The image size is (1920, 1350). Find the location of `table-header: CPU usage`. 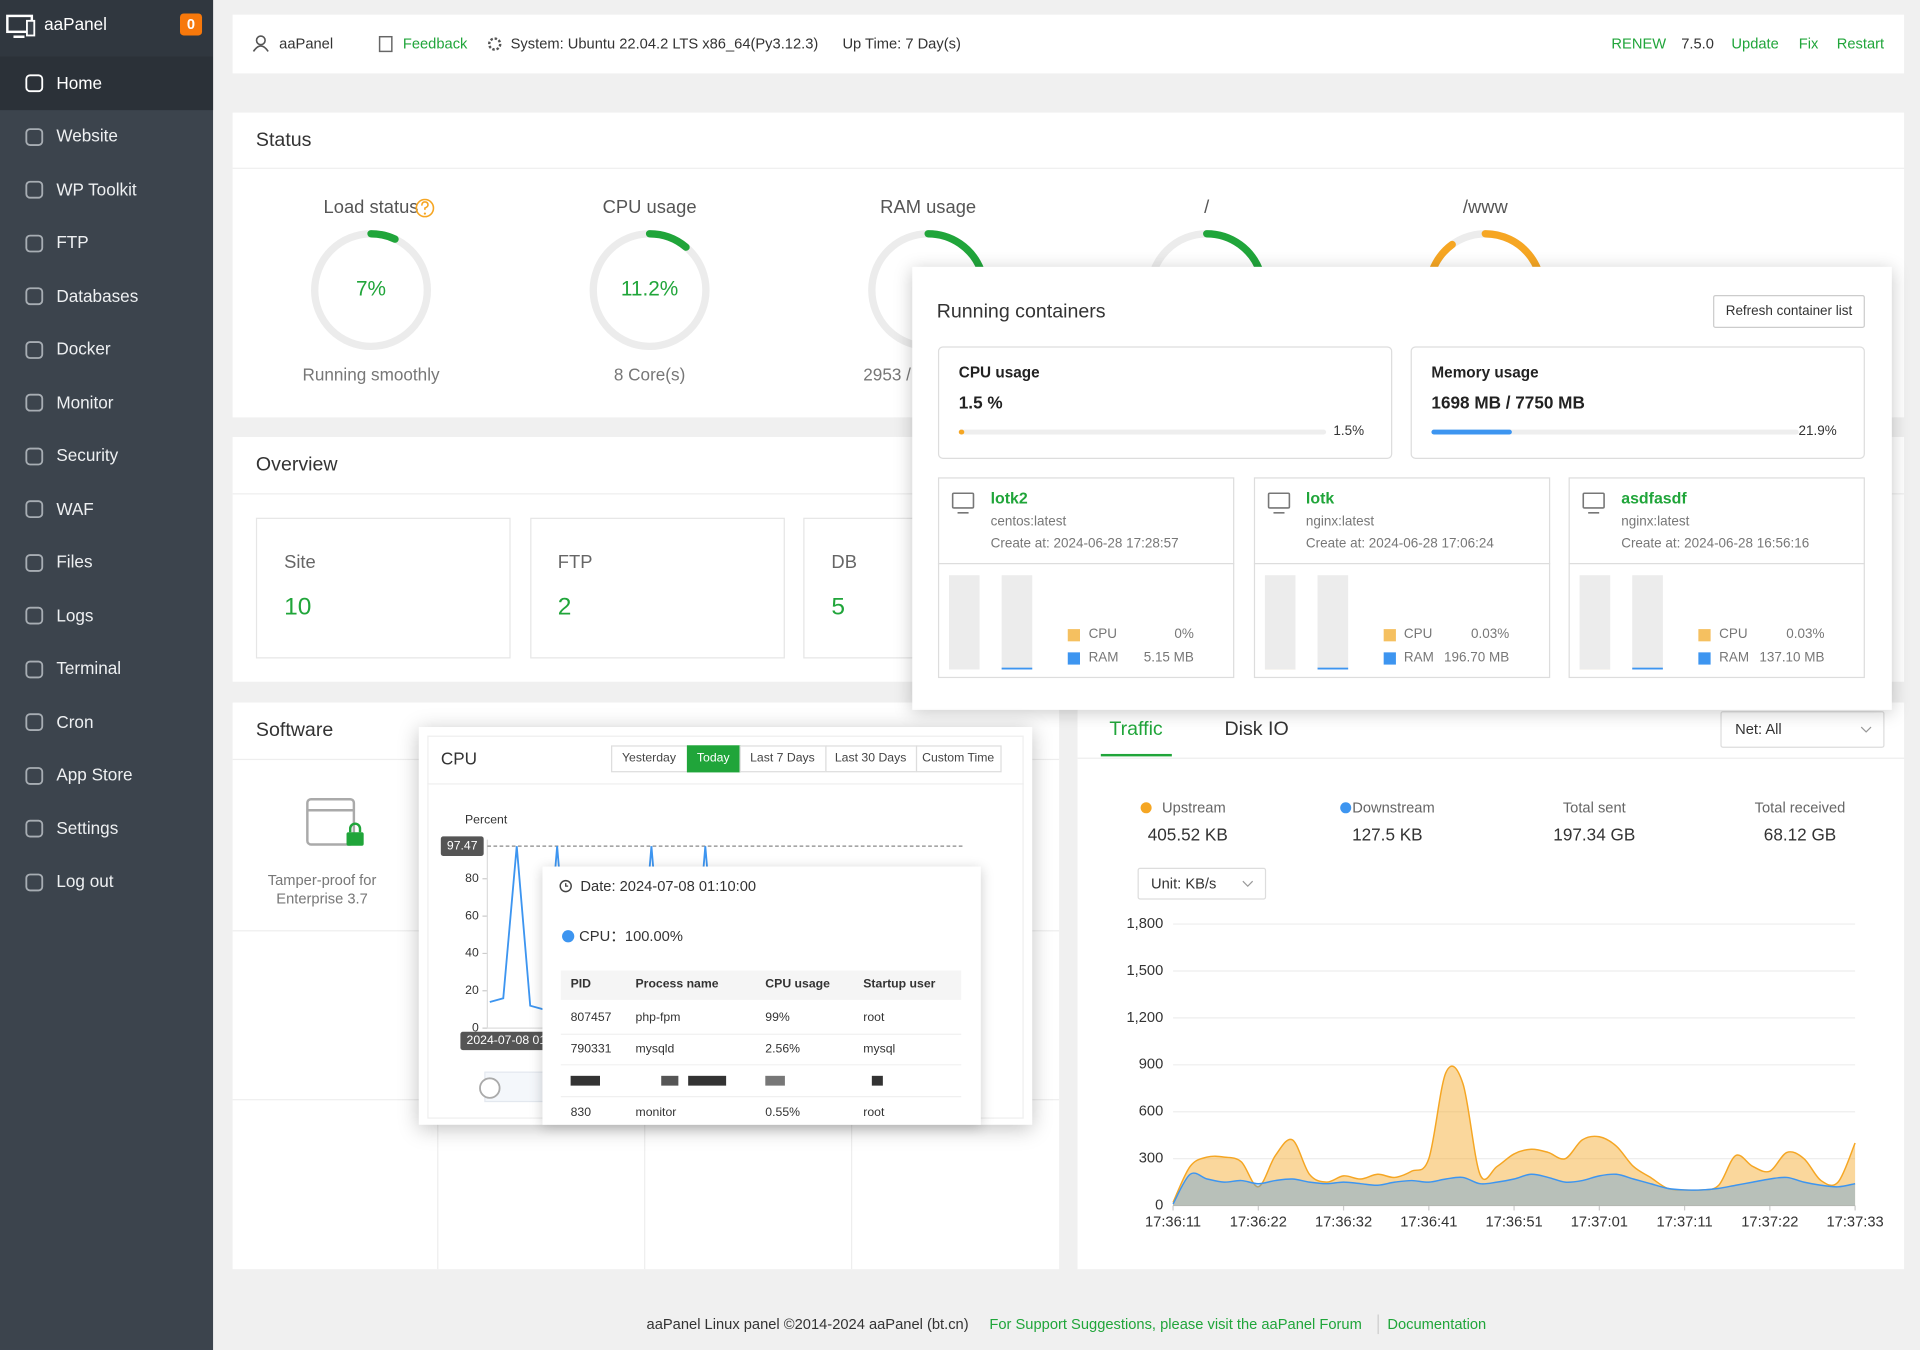

table-header: CPU usage is located at coordinates (797, 984).